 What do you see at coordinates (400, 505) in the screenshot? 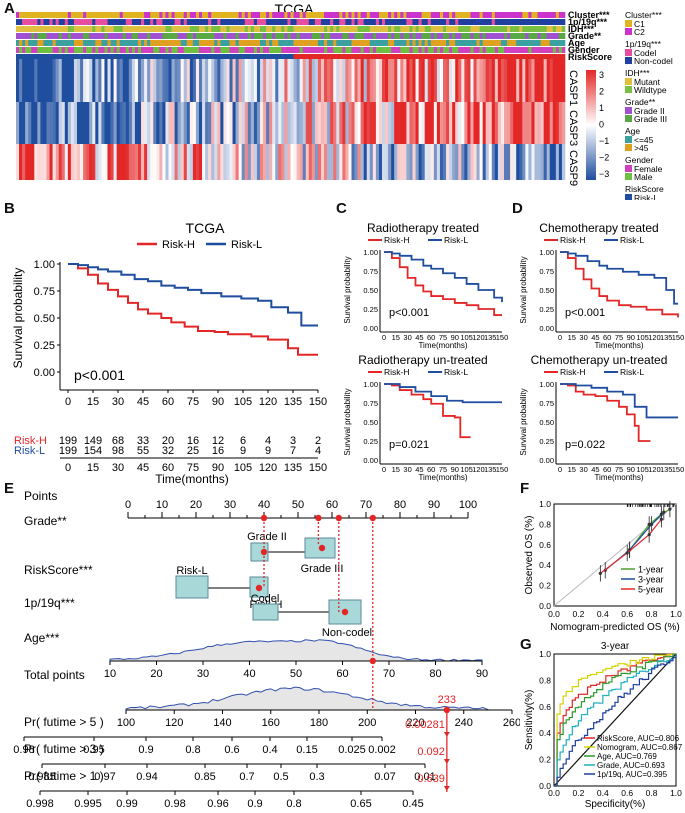
I see `points-tick: 80` at bounding box center [400, 505].